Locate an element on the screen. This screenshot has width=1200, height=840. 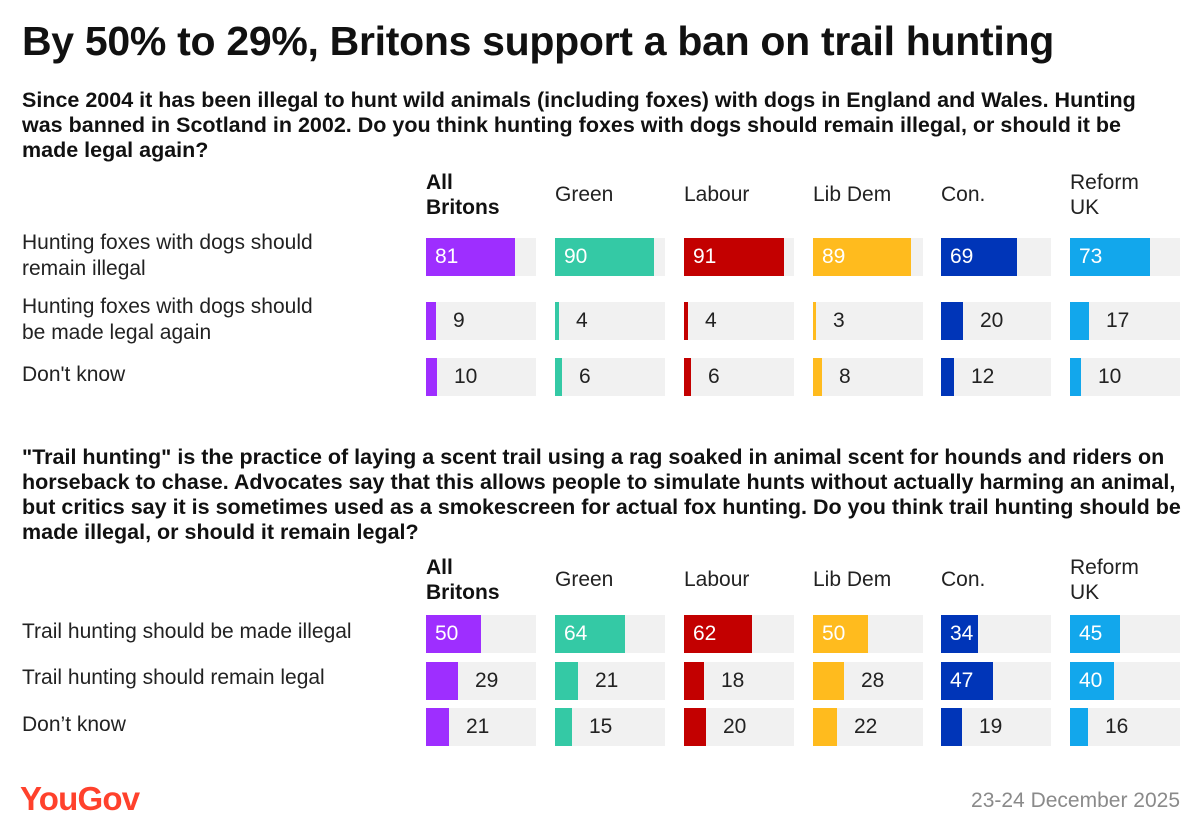
column-header-line: All is located at coordinates (439, 182).